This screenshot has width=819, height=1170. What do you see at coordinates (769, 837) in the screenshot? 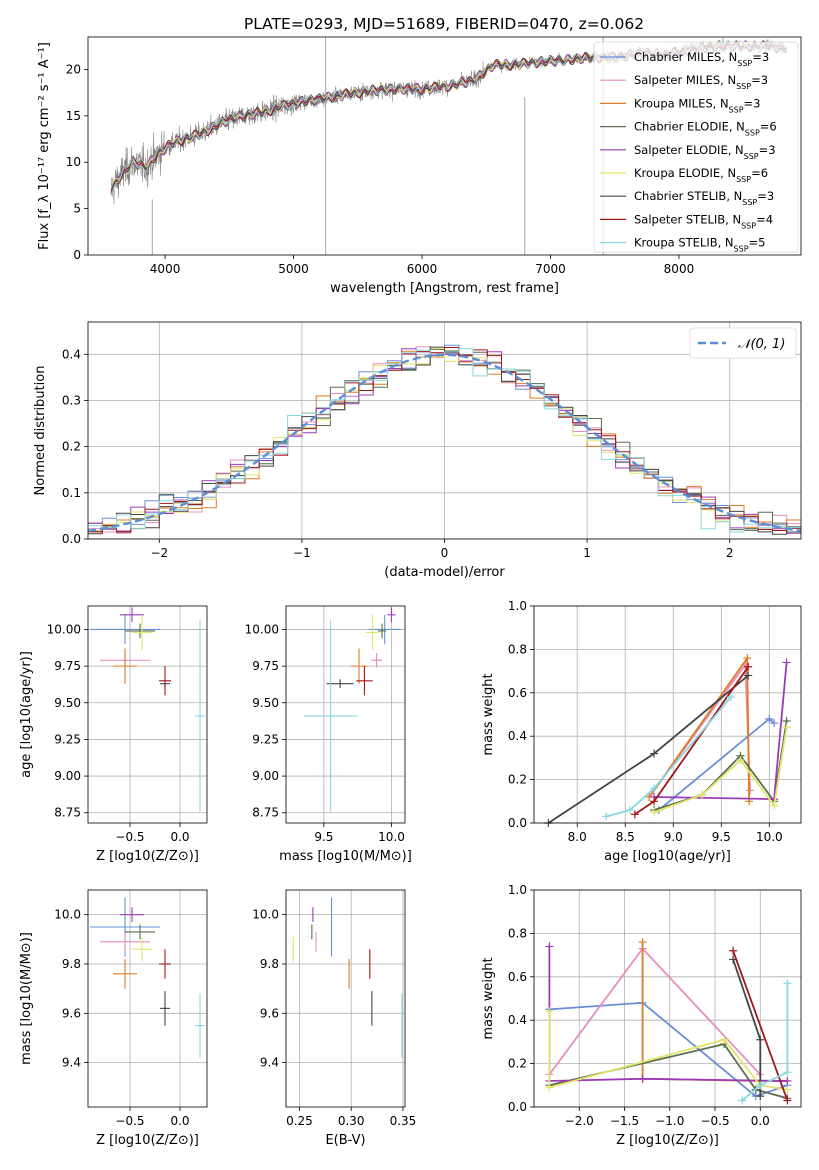
I see `x-tick-label: 10.0` at bounding box center [769, 837].